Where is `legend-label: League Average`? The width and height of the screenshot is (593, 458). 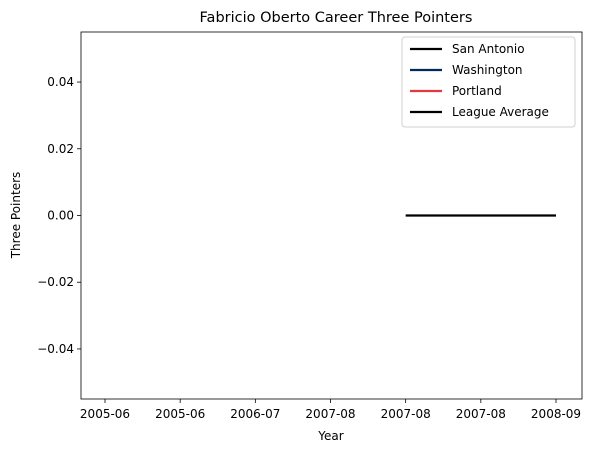
legend-label: League Average is located at coordinates (500, 112).